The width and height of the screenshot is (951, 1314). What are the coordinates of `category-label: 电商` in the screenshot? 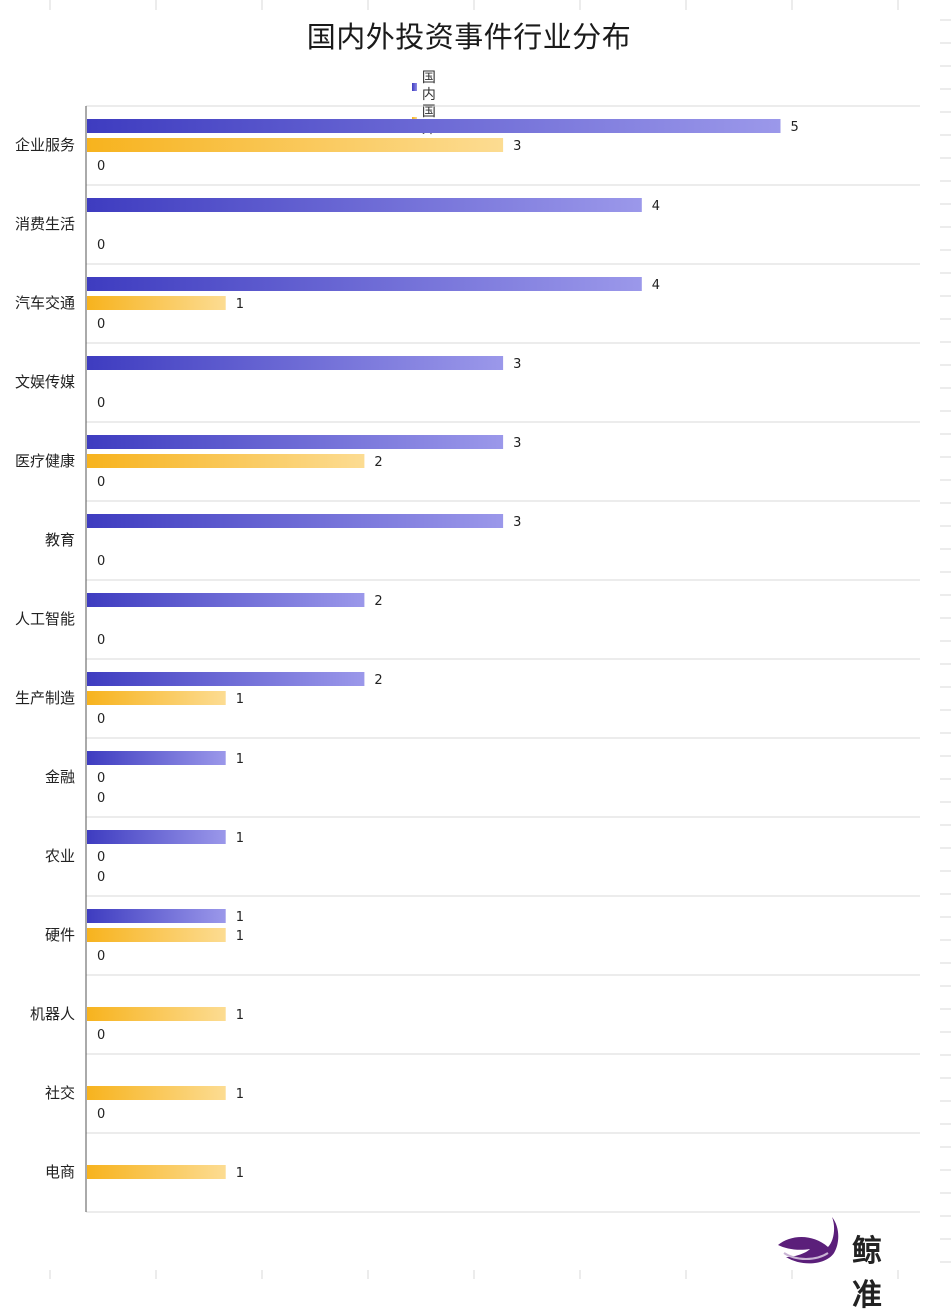 It's located at (60, 1172).